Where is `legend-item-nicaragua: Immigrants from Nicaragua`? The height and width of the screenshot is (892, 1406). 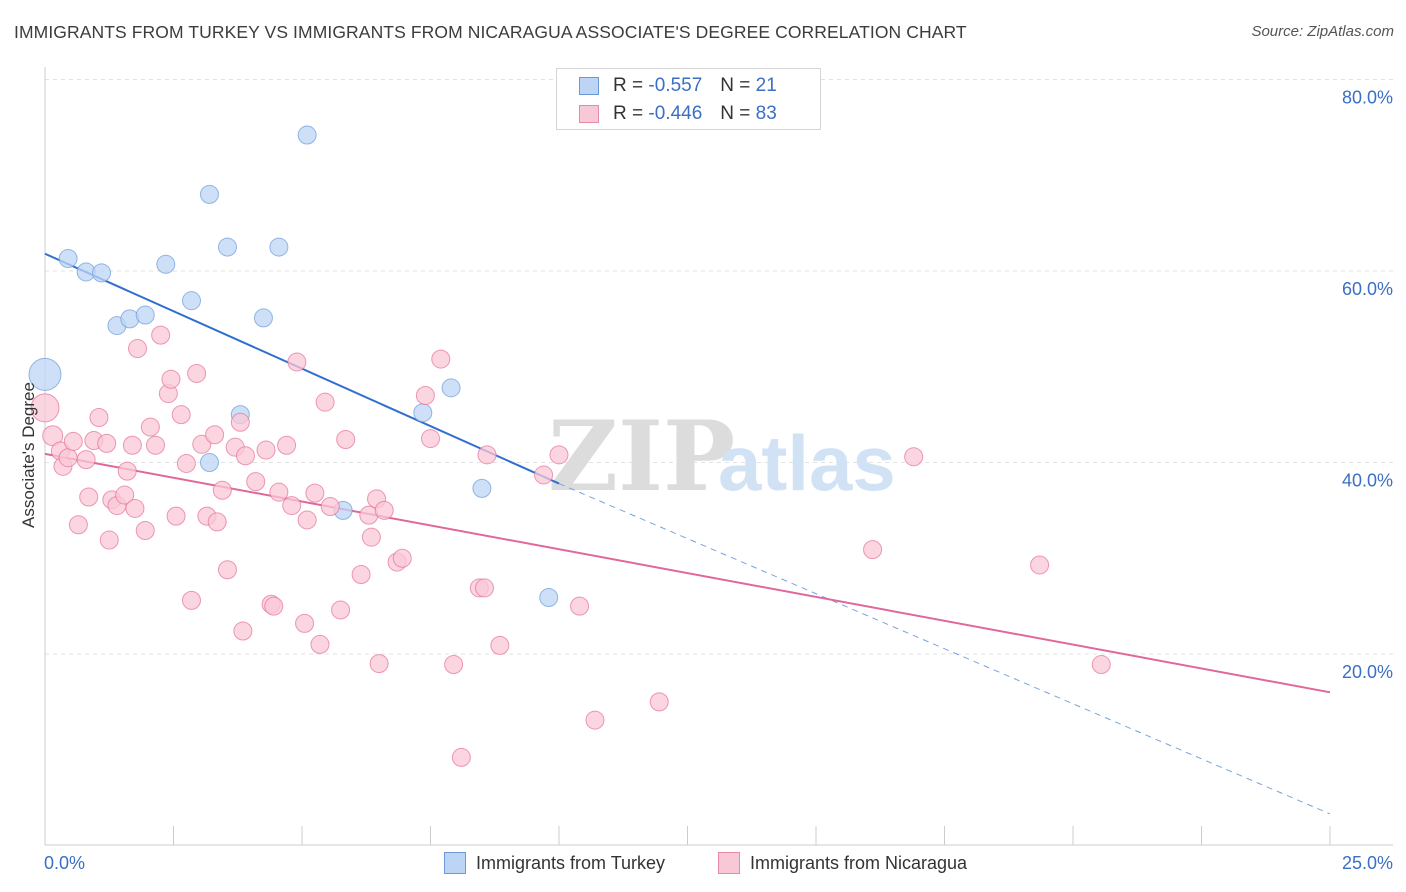 legend-item-nicaragua: Immigrants from Nicaragua is located at coordinates (842, 863).